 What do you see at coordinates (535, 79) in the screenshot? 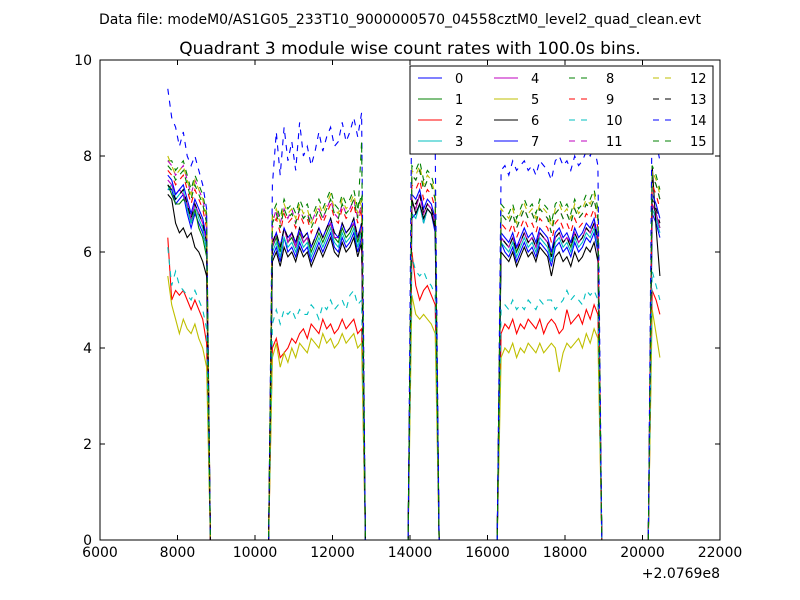
I see `legend-label-4: 4` at bounding box center [535, 79].